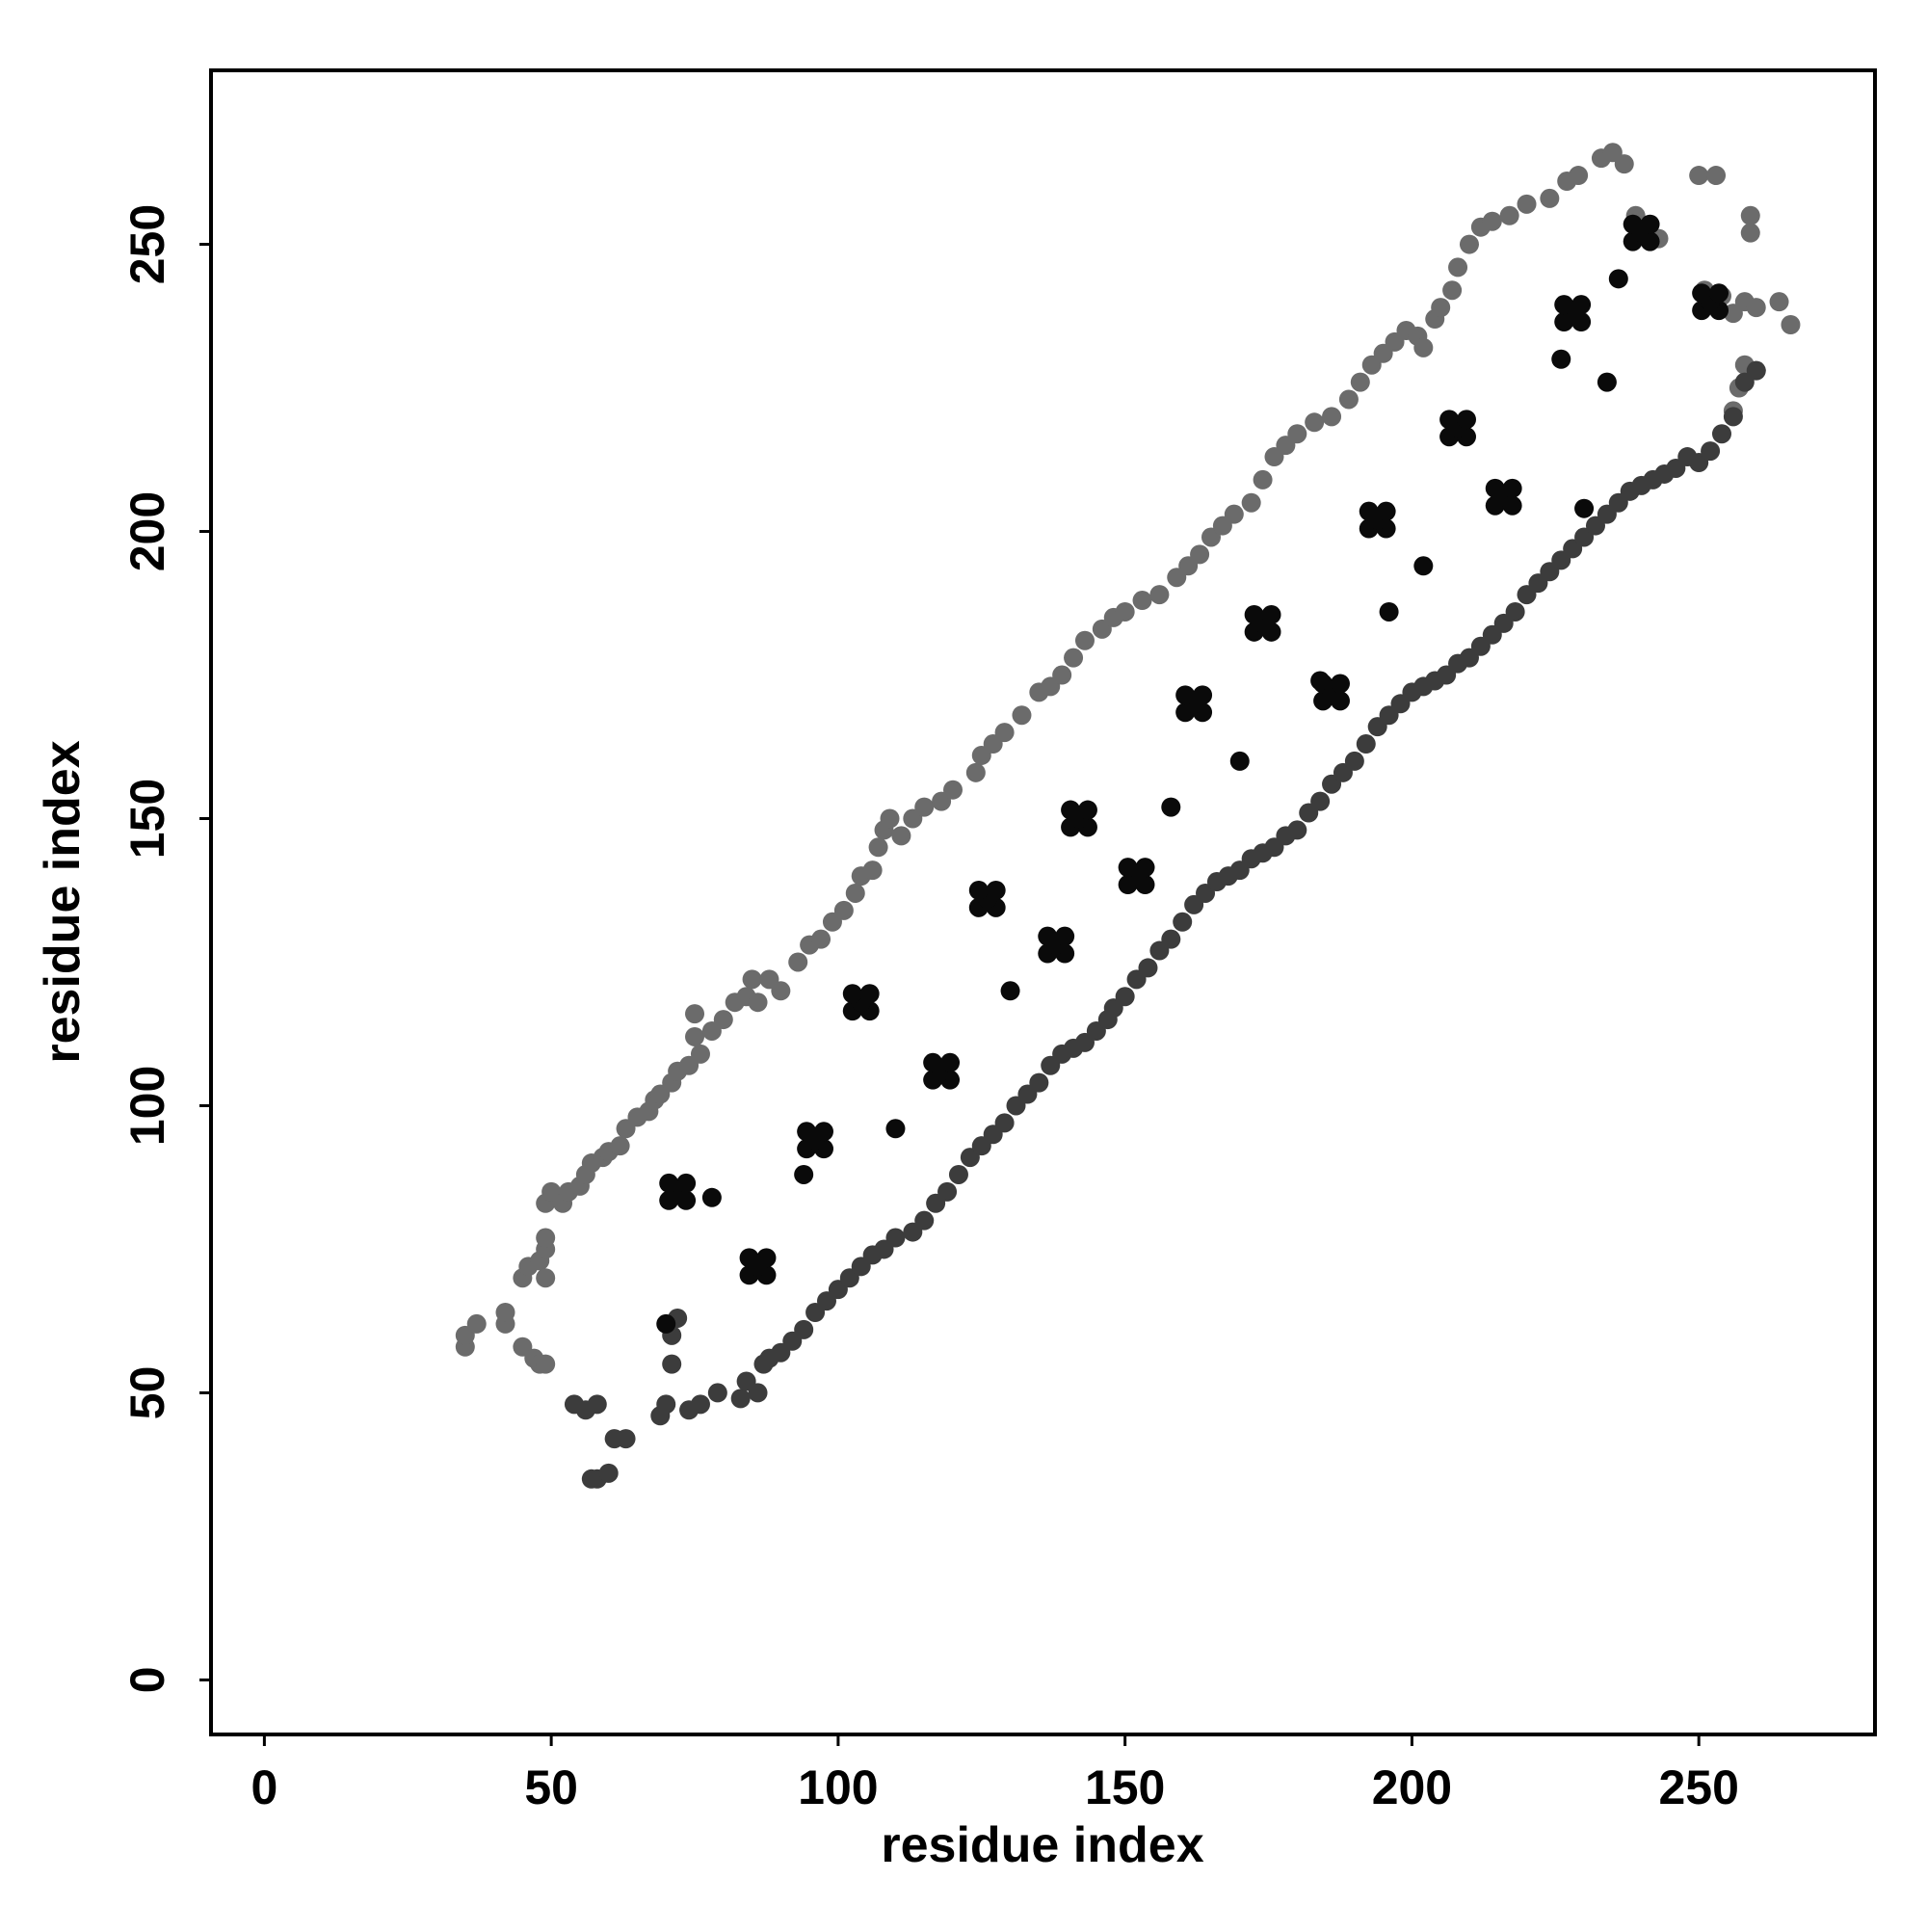 The height and width of the screenshot is (1932, 1927). What do you see at coordinates (838, 1787) in the screenshot?
I see `x-tick-label: 100` at bounding box center [838, 1787].